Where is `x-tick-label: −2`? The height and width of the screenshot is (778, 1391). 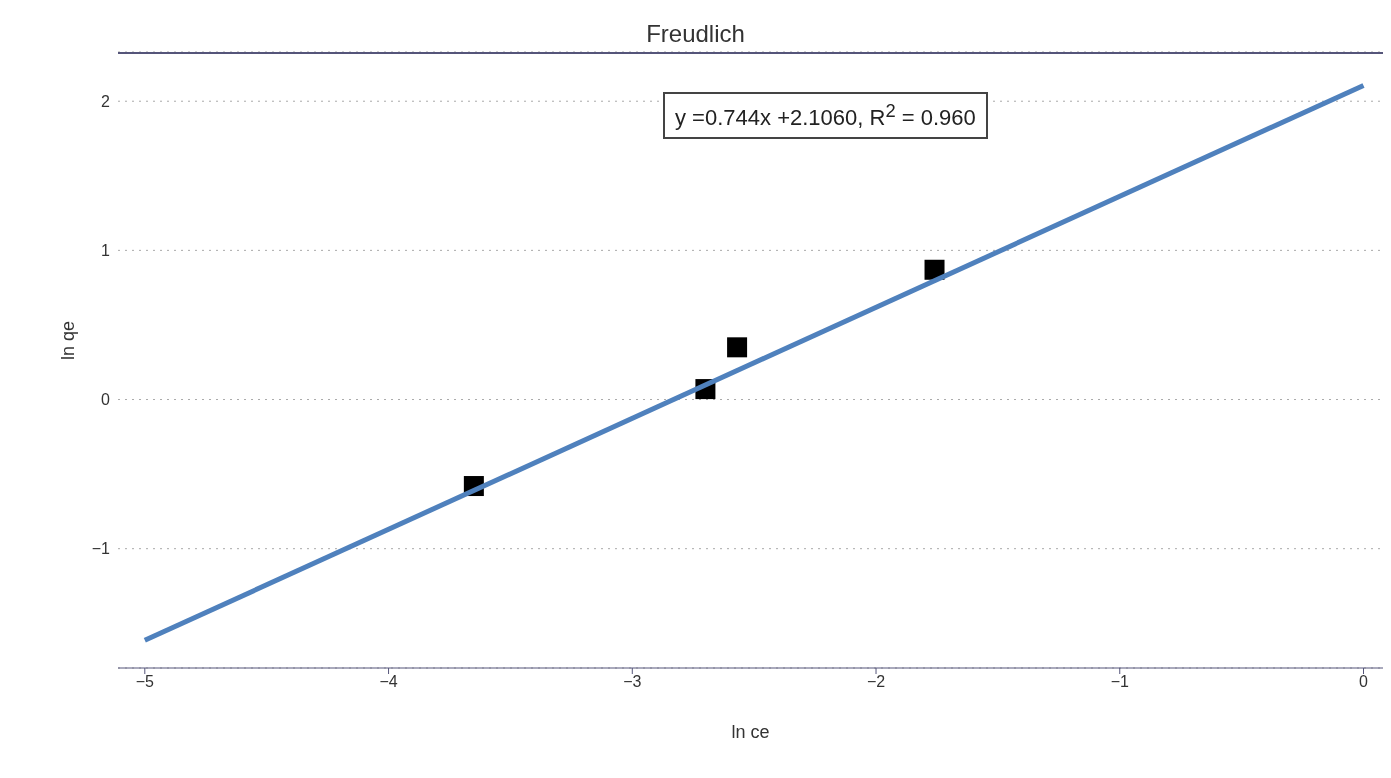
x-tick-label: −2 is located at coordinates (876, 682).